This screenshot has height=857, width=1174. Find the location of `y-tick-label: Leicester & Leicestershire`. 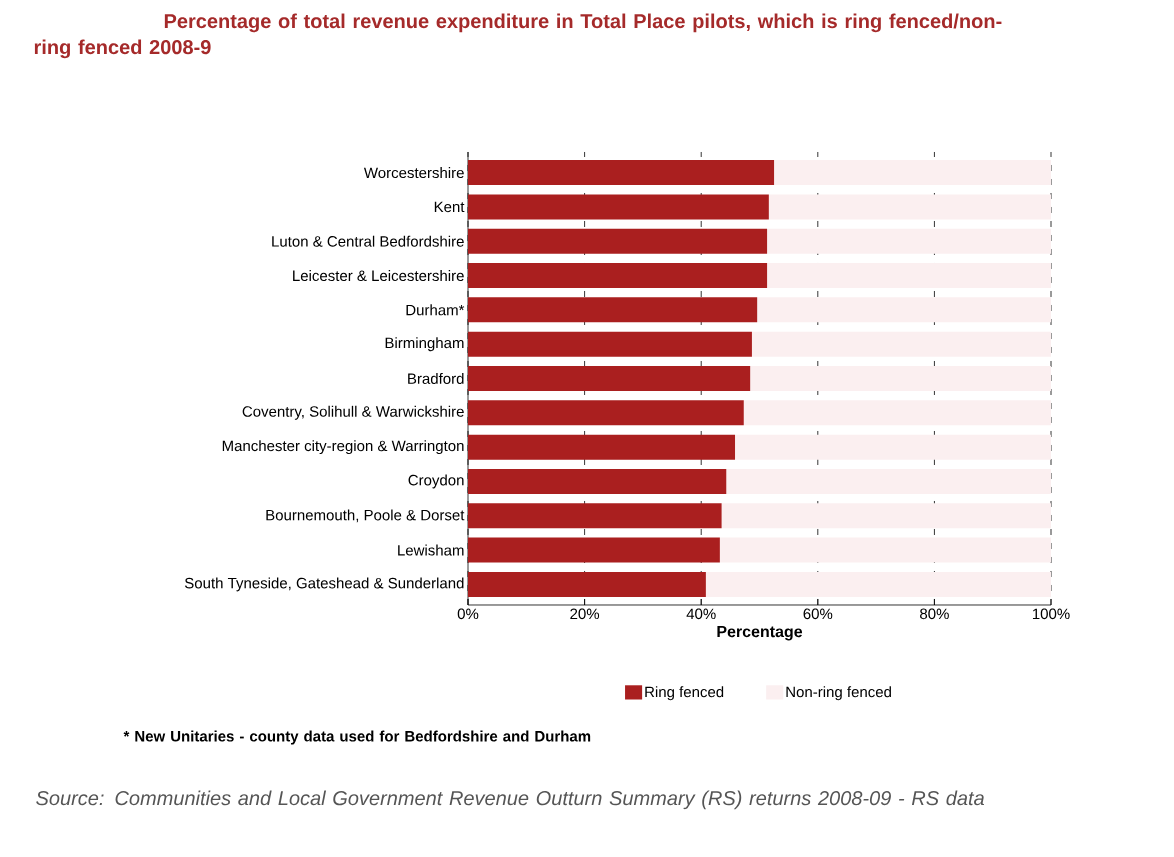

y-tick-label: Leicester & Leicestershire is located at coordinates (378, 276).